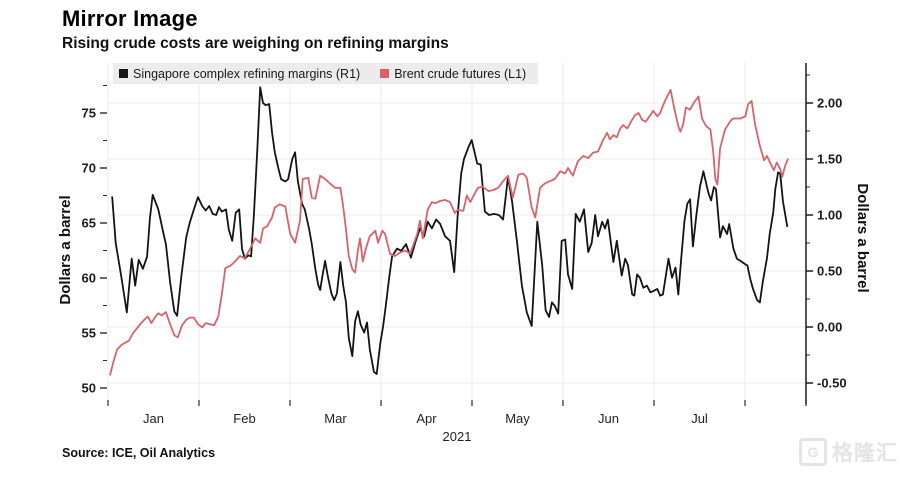  I want to click on gelonghui-watermark: G 格隆汇, so click(848, 452).